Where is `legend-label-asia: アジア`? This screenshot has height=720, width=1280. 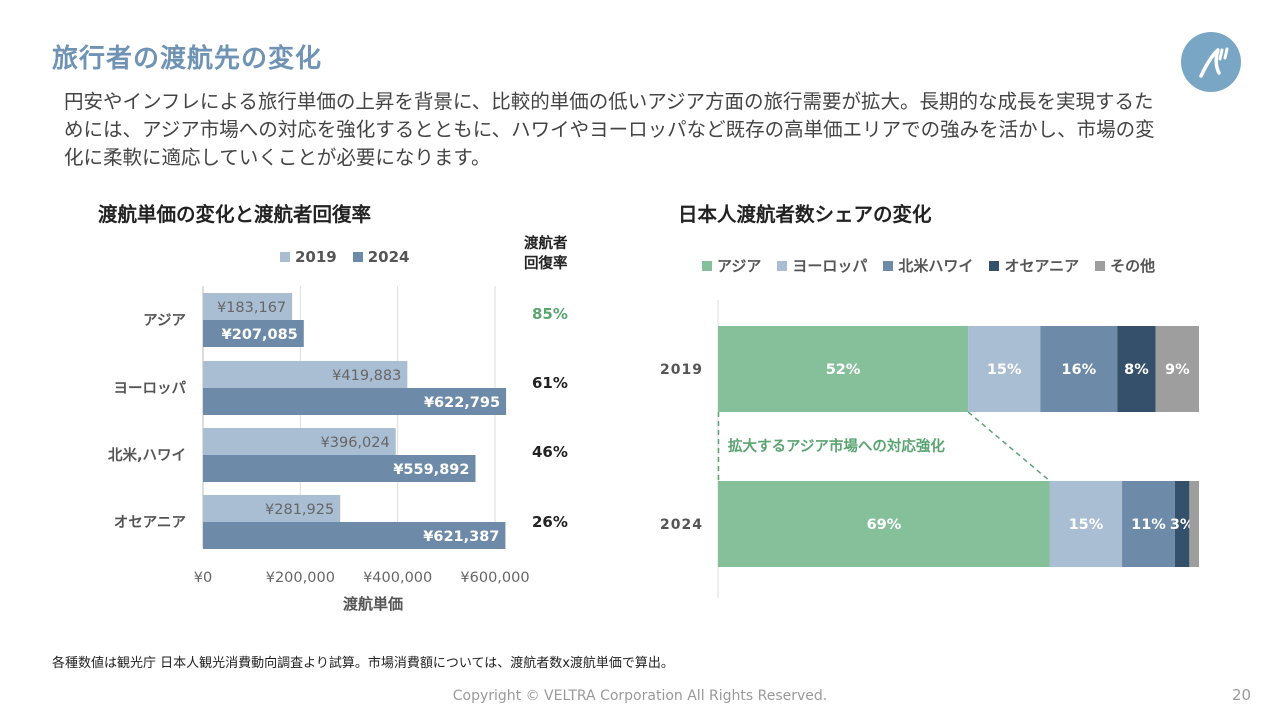 legend-label-asia: アジア is located at coordinates (739, 266).